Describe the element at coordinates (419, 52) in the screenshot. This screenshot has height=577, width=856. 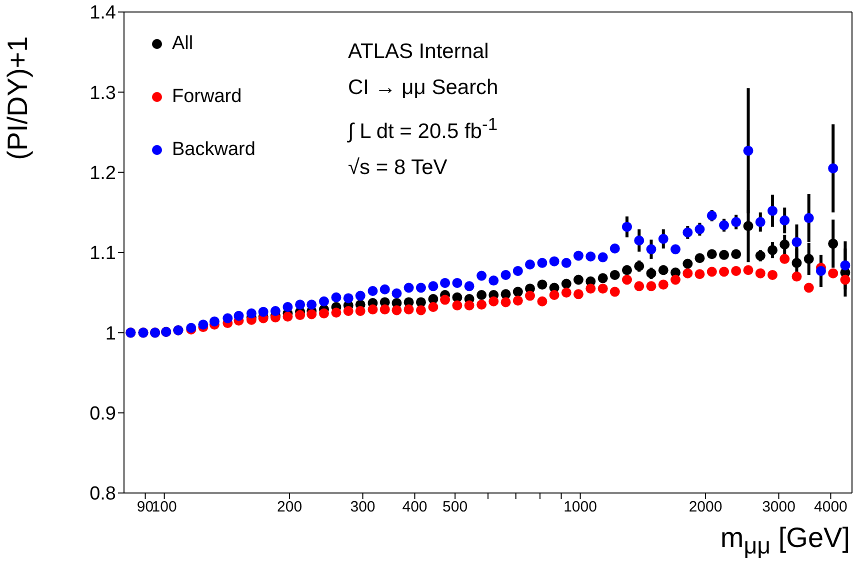
I see `annotation: ATLAS Internal` at that location.